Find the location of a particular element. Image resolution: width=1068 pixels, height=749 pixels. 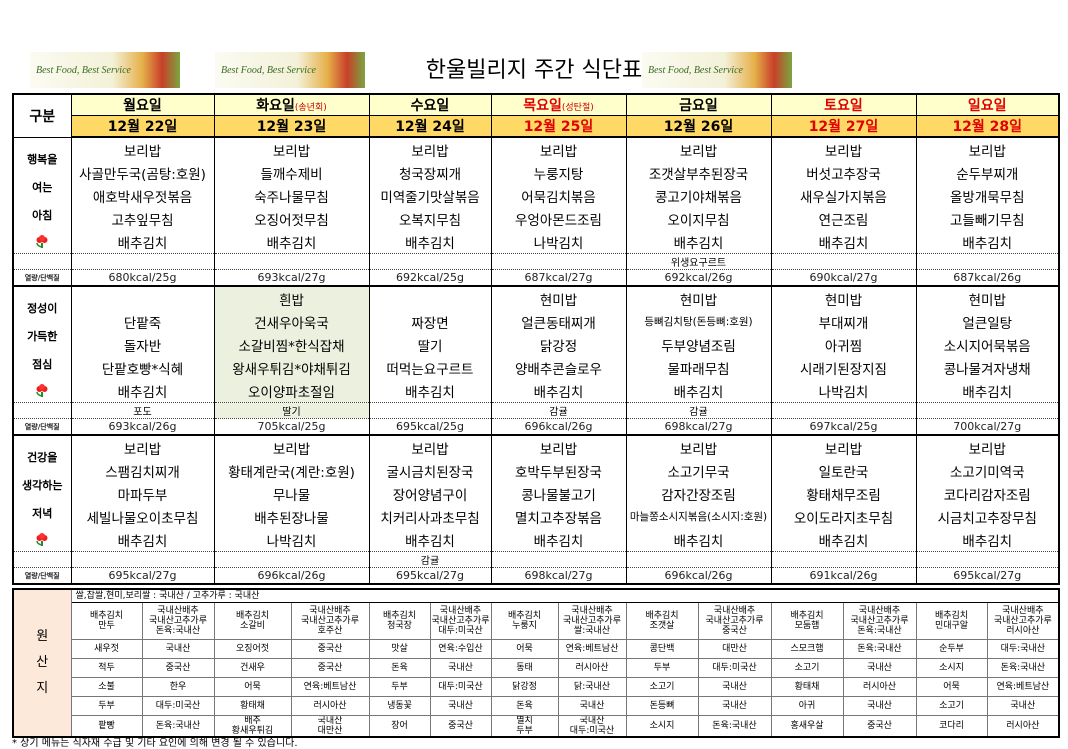

menu-item: 흰밥 is located at coordinates (291, 298).